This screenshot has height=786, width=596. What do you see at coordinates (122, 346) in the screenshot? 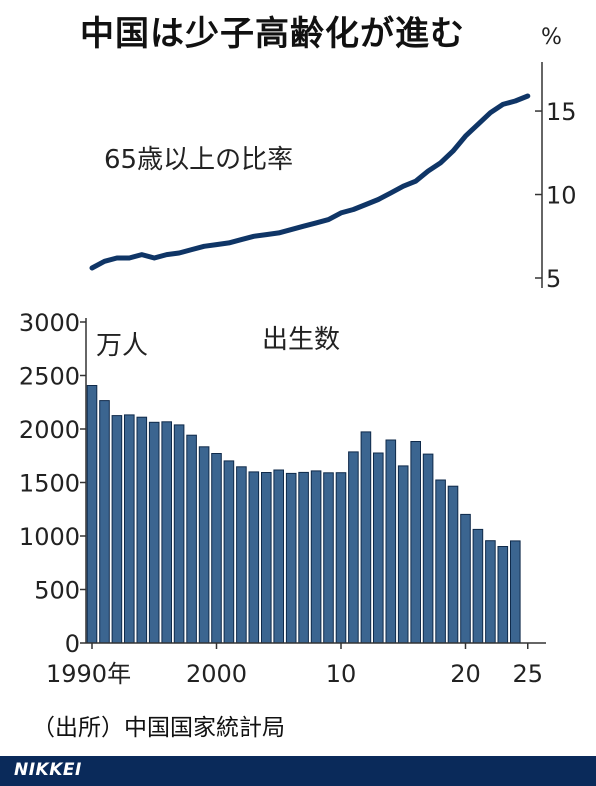
I see `bar-y-unit: 万人` at bounding box center [122, 346].